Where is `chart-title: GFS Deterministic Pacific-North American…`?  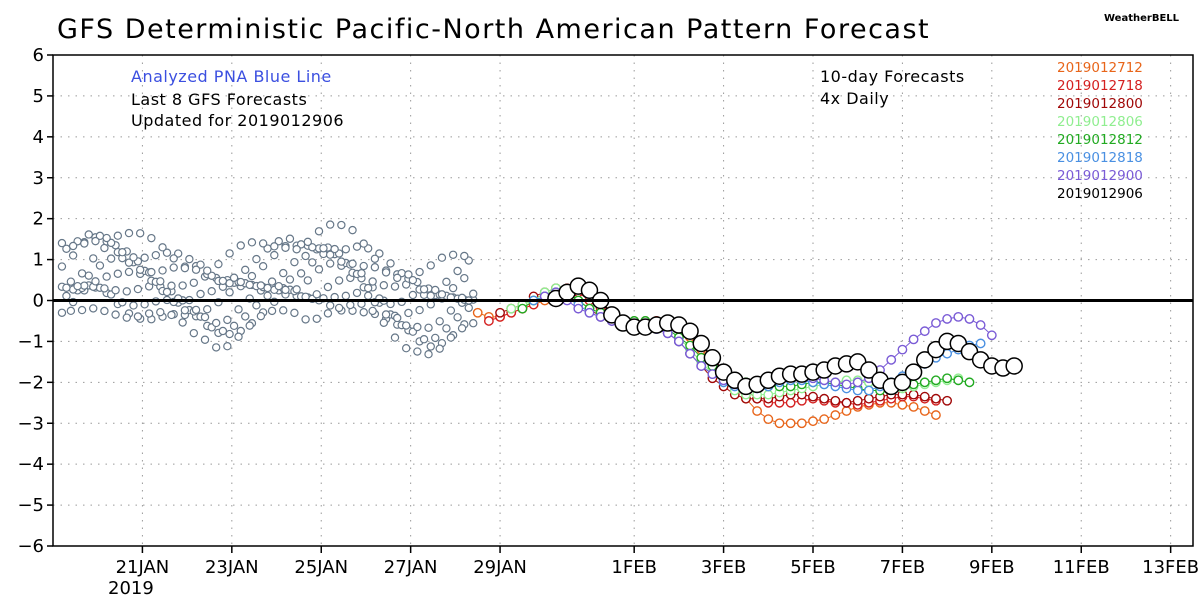
chart-title: GFS Deterministic Pacific-North American… is located at coordinates (493, 29).